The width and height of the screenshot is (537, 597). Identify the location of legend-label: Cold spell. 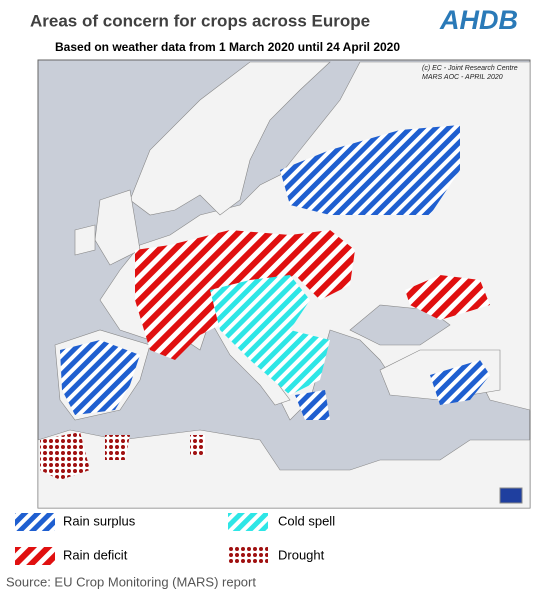
(306, 520).